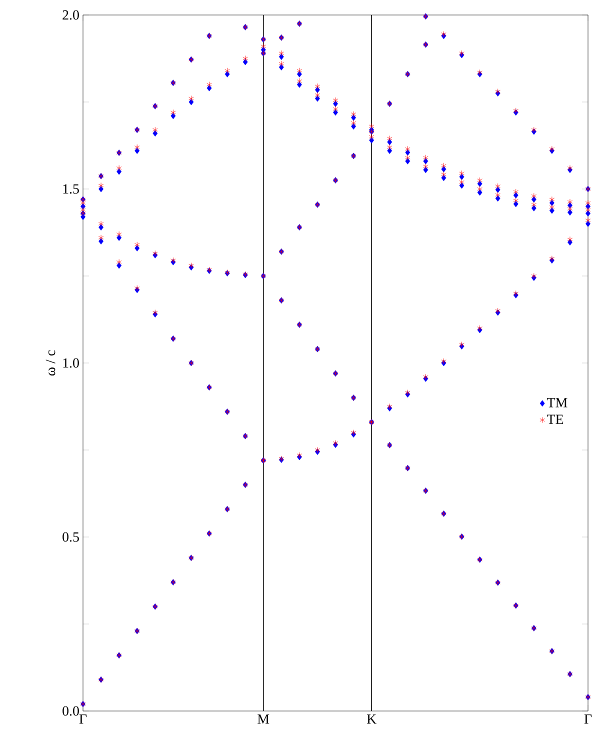 The width and height of the screenshot is (599, 736). What do you see at coordinates (70, 537) in the screenshot?
I see `y-tick-label: 0.5` at bounding box center [70, 537].